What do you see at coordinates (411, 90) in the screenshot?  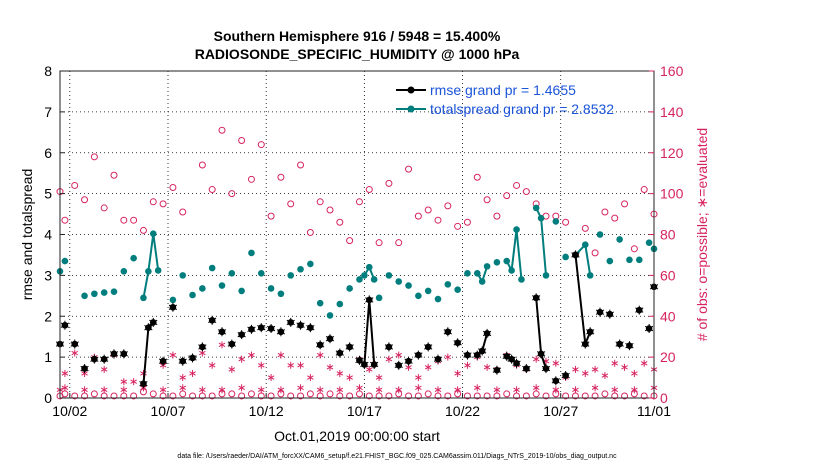 I see `legend-rmse-marker` at bounding box center [411, 90].